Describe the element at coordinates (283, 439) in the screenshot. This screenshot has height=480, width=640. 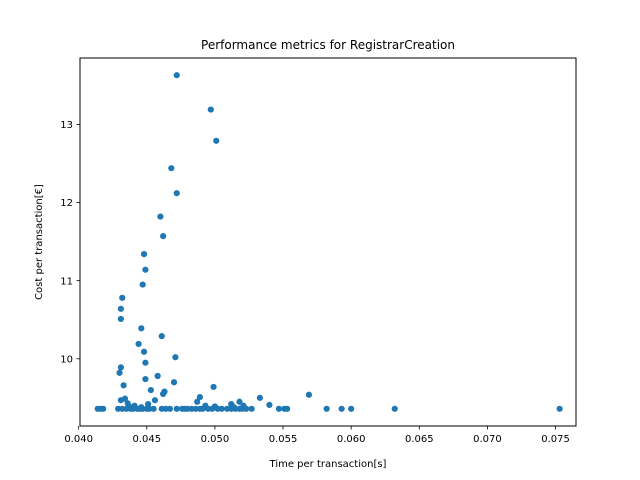
I see `x-tick-label: 0.055` at that location.